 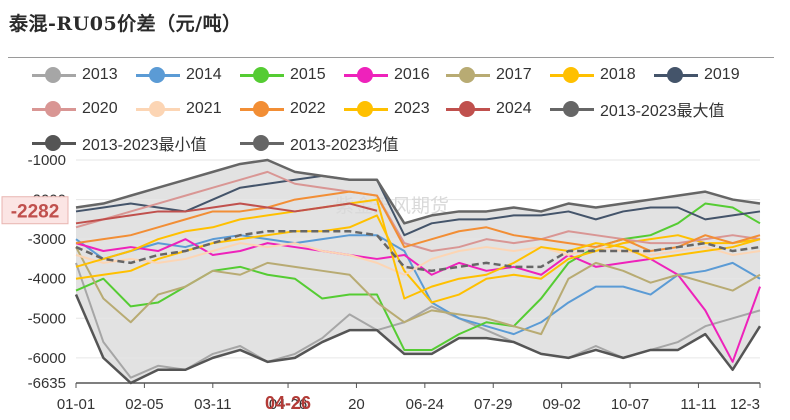 I want to click on x-tick-label: 06-24, so click(x=425, y=404).